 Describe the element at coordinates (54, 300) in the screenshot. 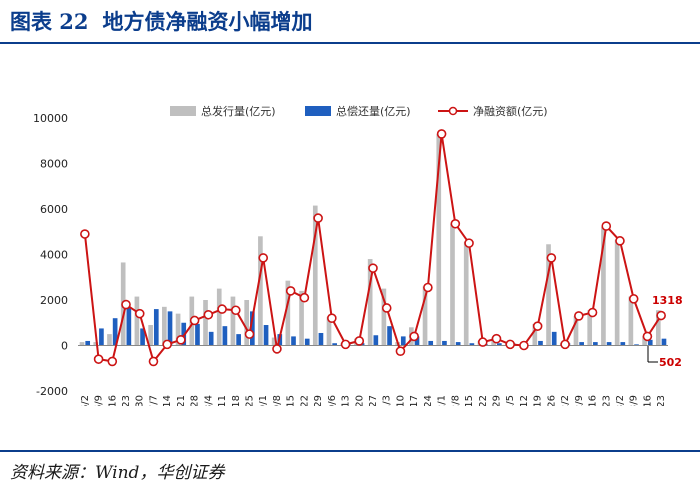

I see `y-tick-label: 2000` at that location.